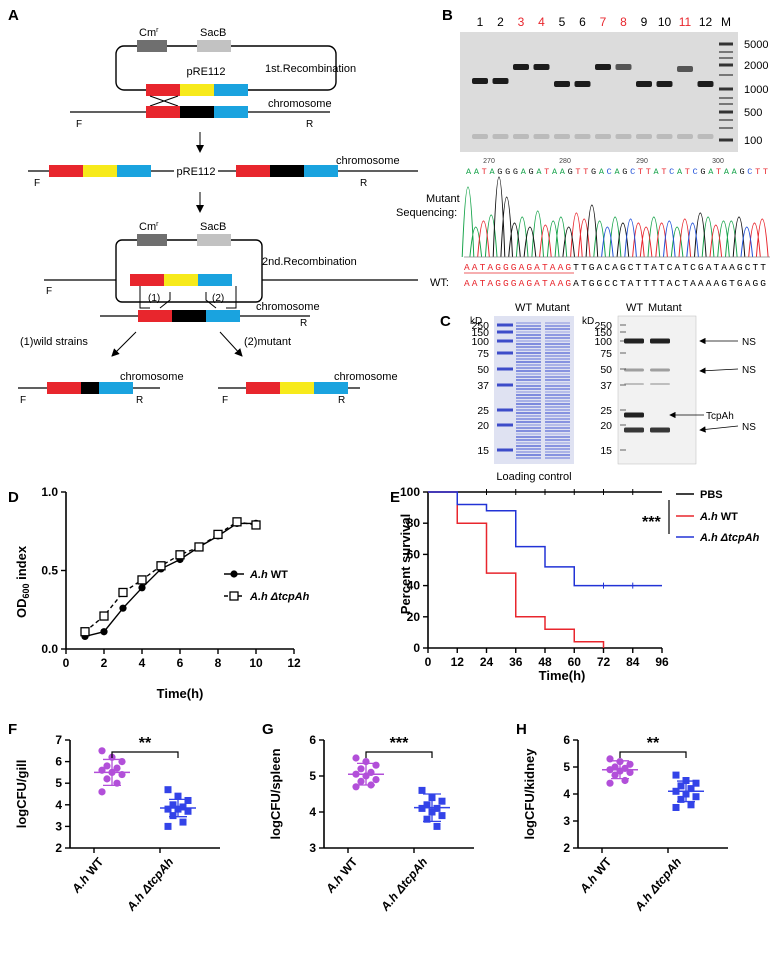 Image resolution: width=772 pixels, height=970 pixels. Describe the element at coordinates (765, 172) in the screenshot. I see `seq-base-38: T` at that location.